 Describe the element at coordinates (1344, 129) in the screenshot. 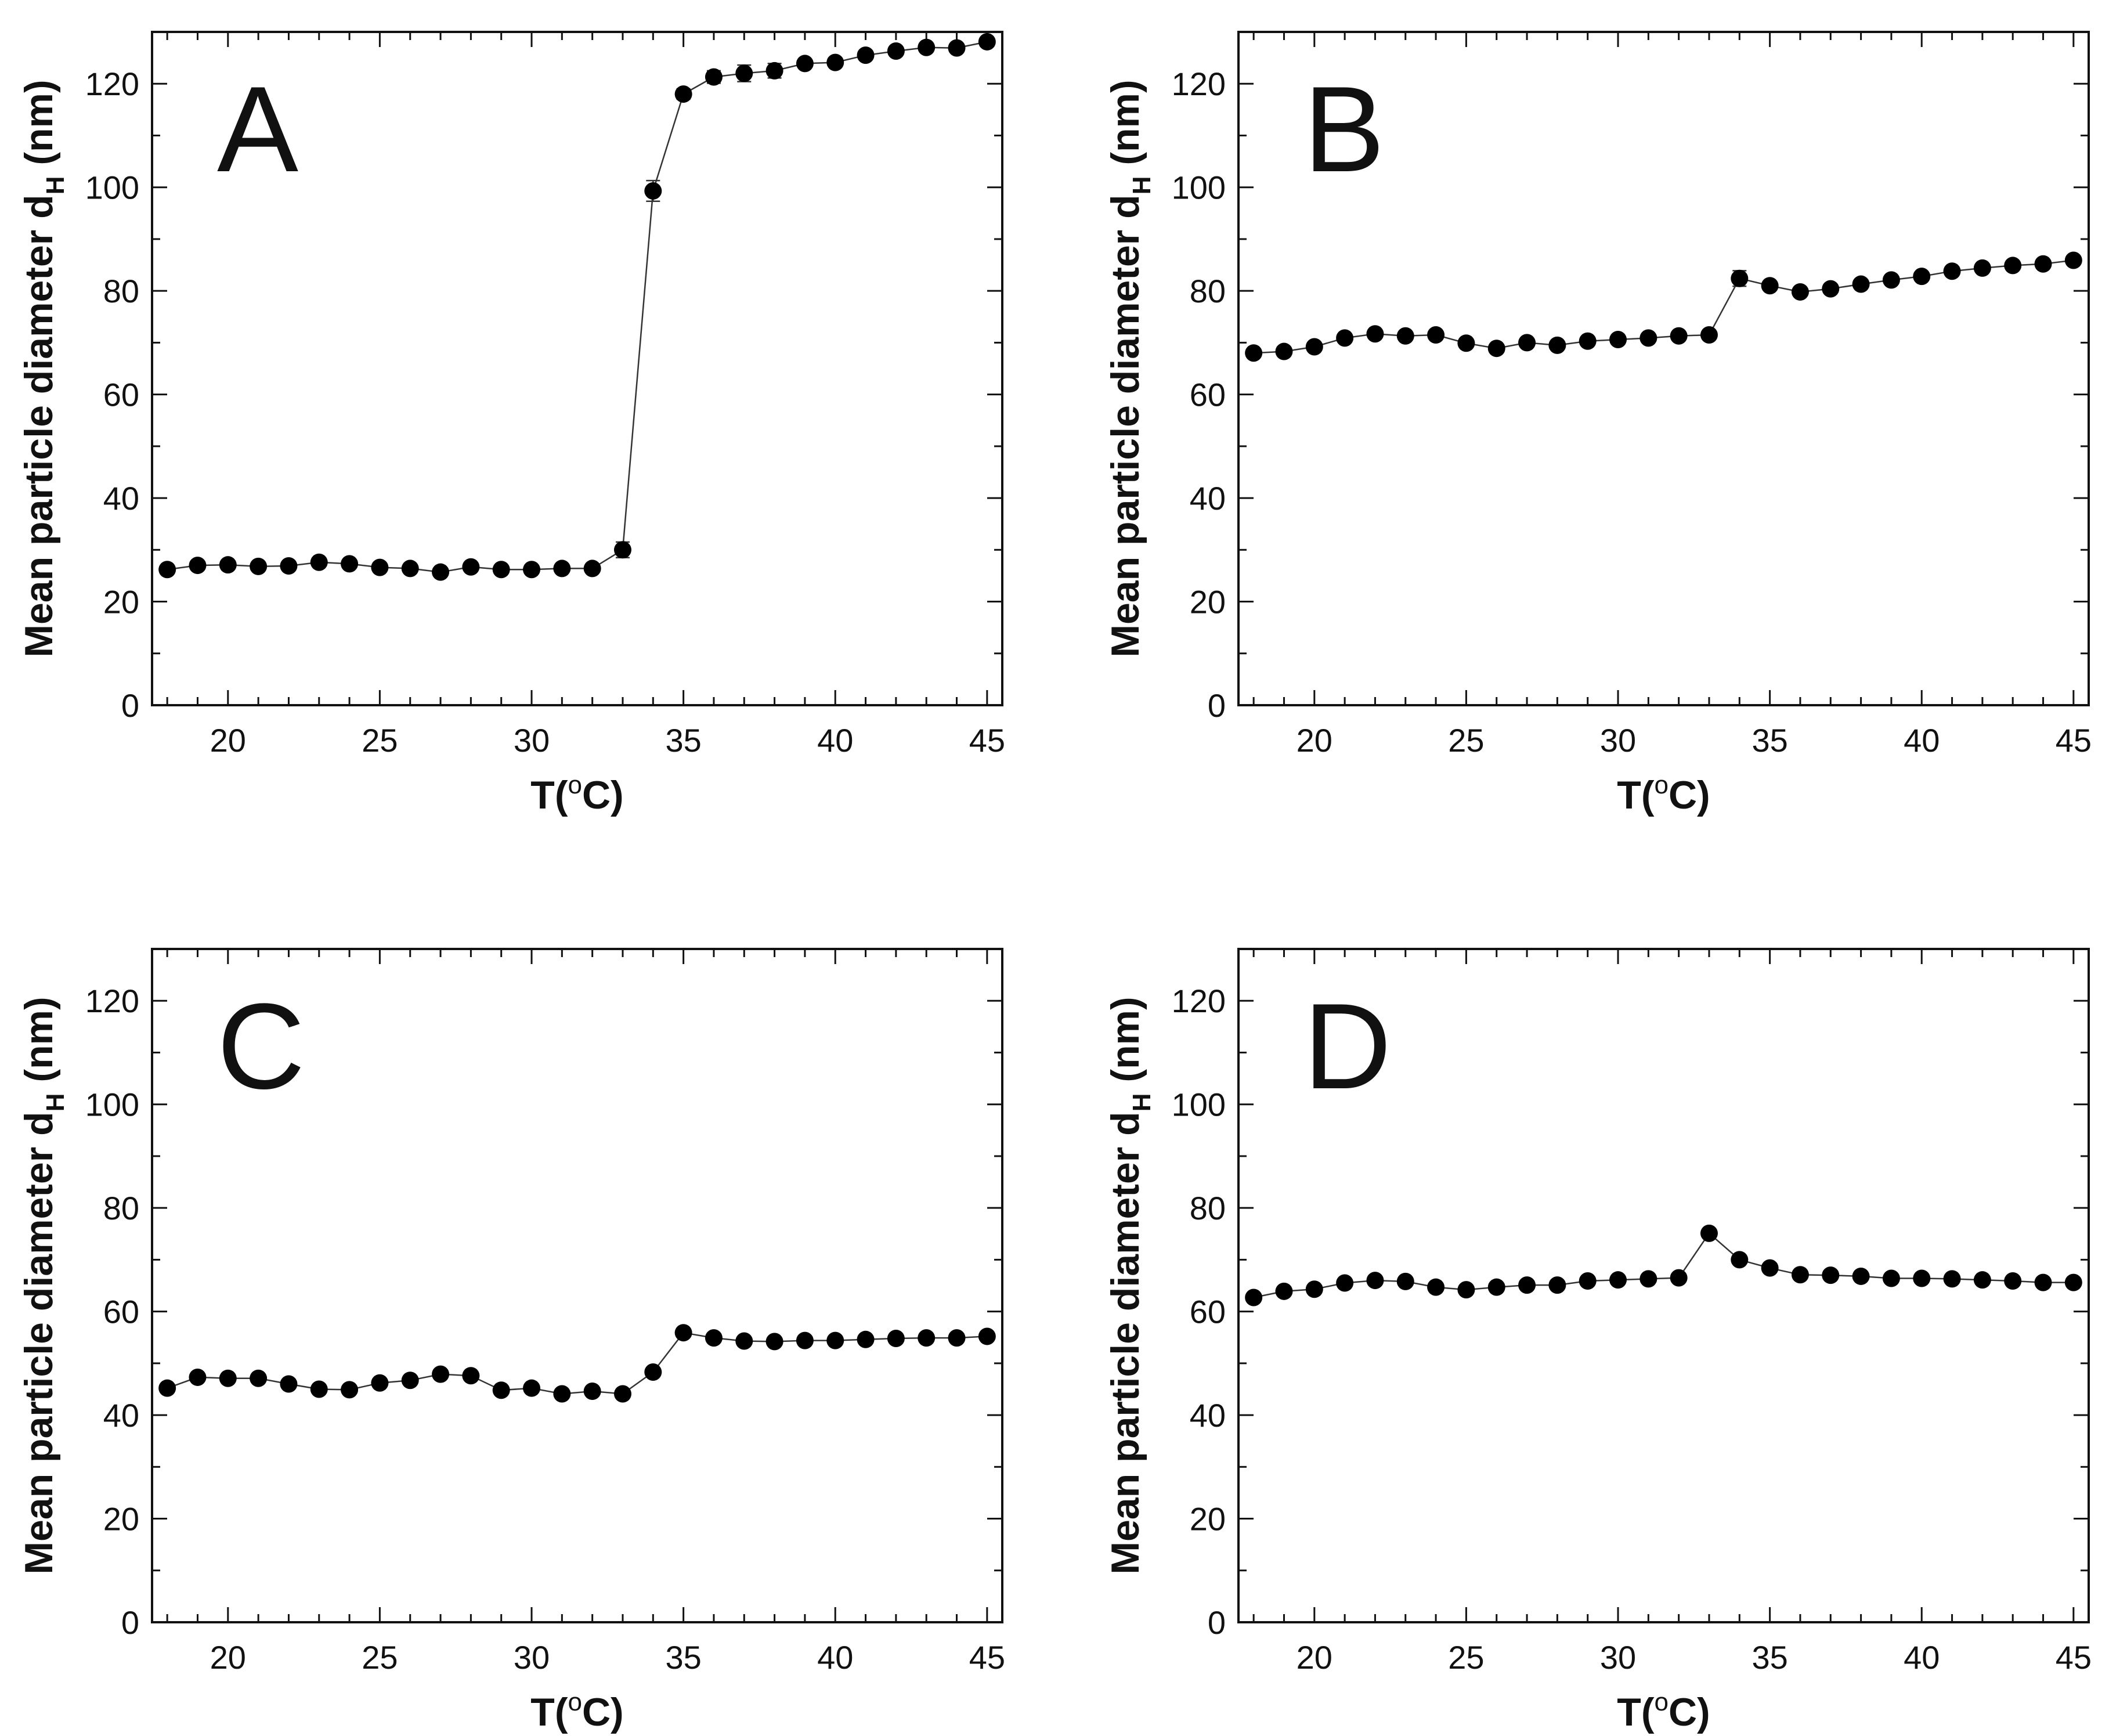

I see `panel-label: B` at that location.